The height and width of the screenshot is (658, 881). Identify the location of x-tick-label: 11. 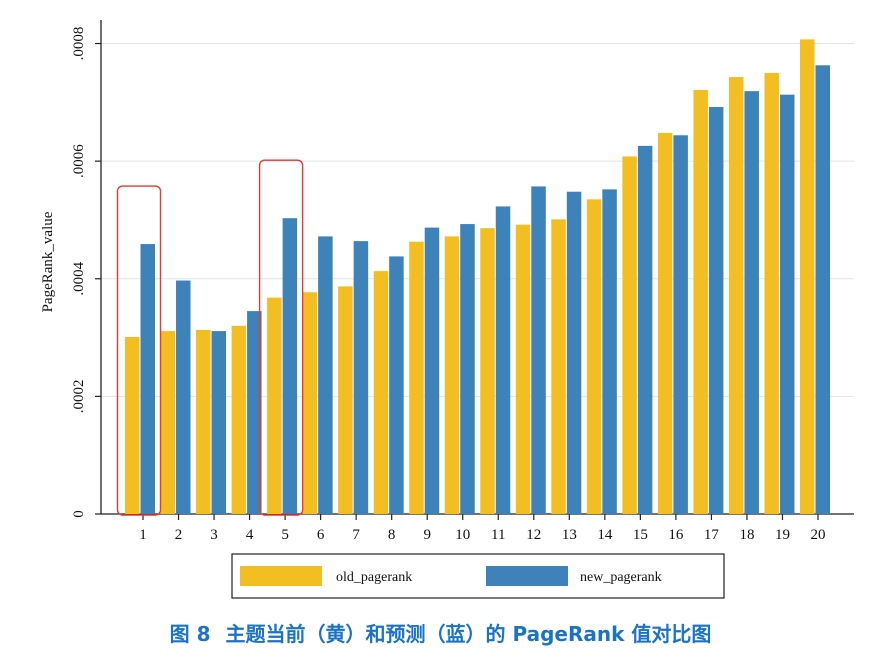
(498, 535).